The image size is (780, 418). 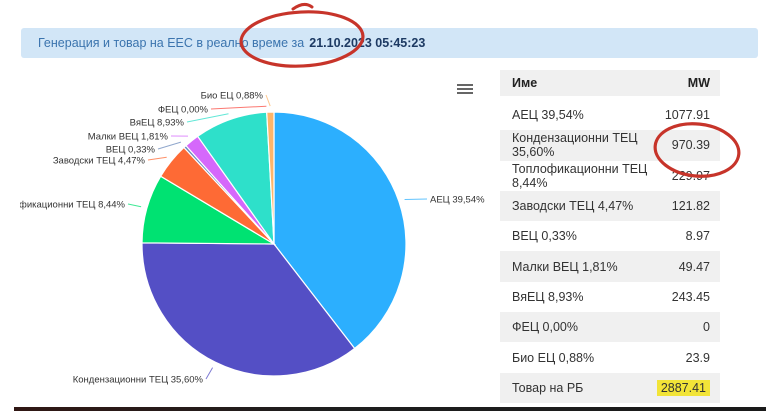 What do you see at coordinates (694, 266) in the screenshot?
I see `row-value: 49.47` at bounding box center [694, 266].